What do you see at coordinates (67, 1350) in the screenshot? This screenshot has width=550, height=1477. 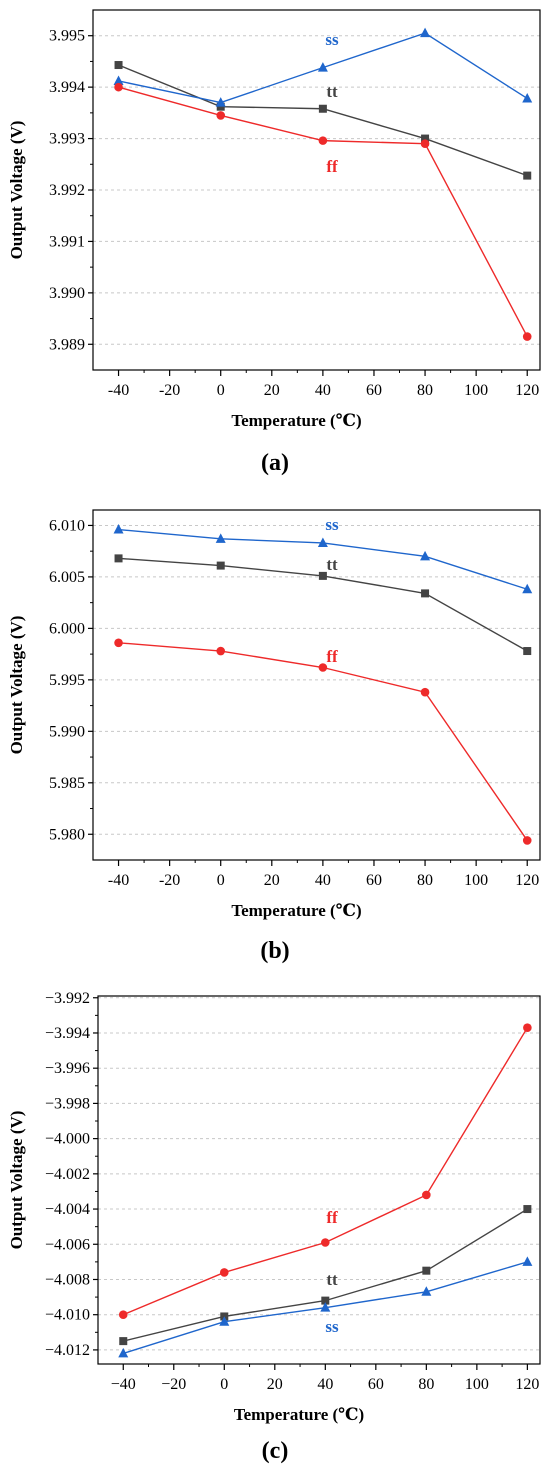 I see `y-tick-label: −4.012` at bounding box center [67, 1350].